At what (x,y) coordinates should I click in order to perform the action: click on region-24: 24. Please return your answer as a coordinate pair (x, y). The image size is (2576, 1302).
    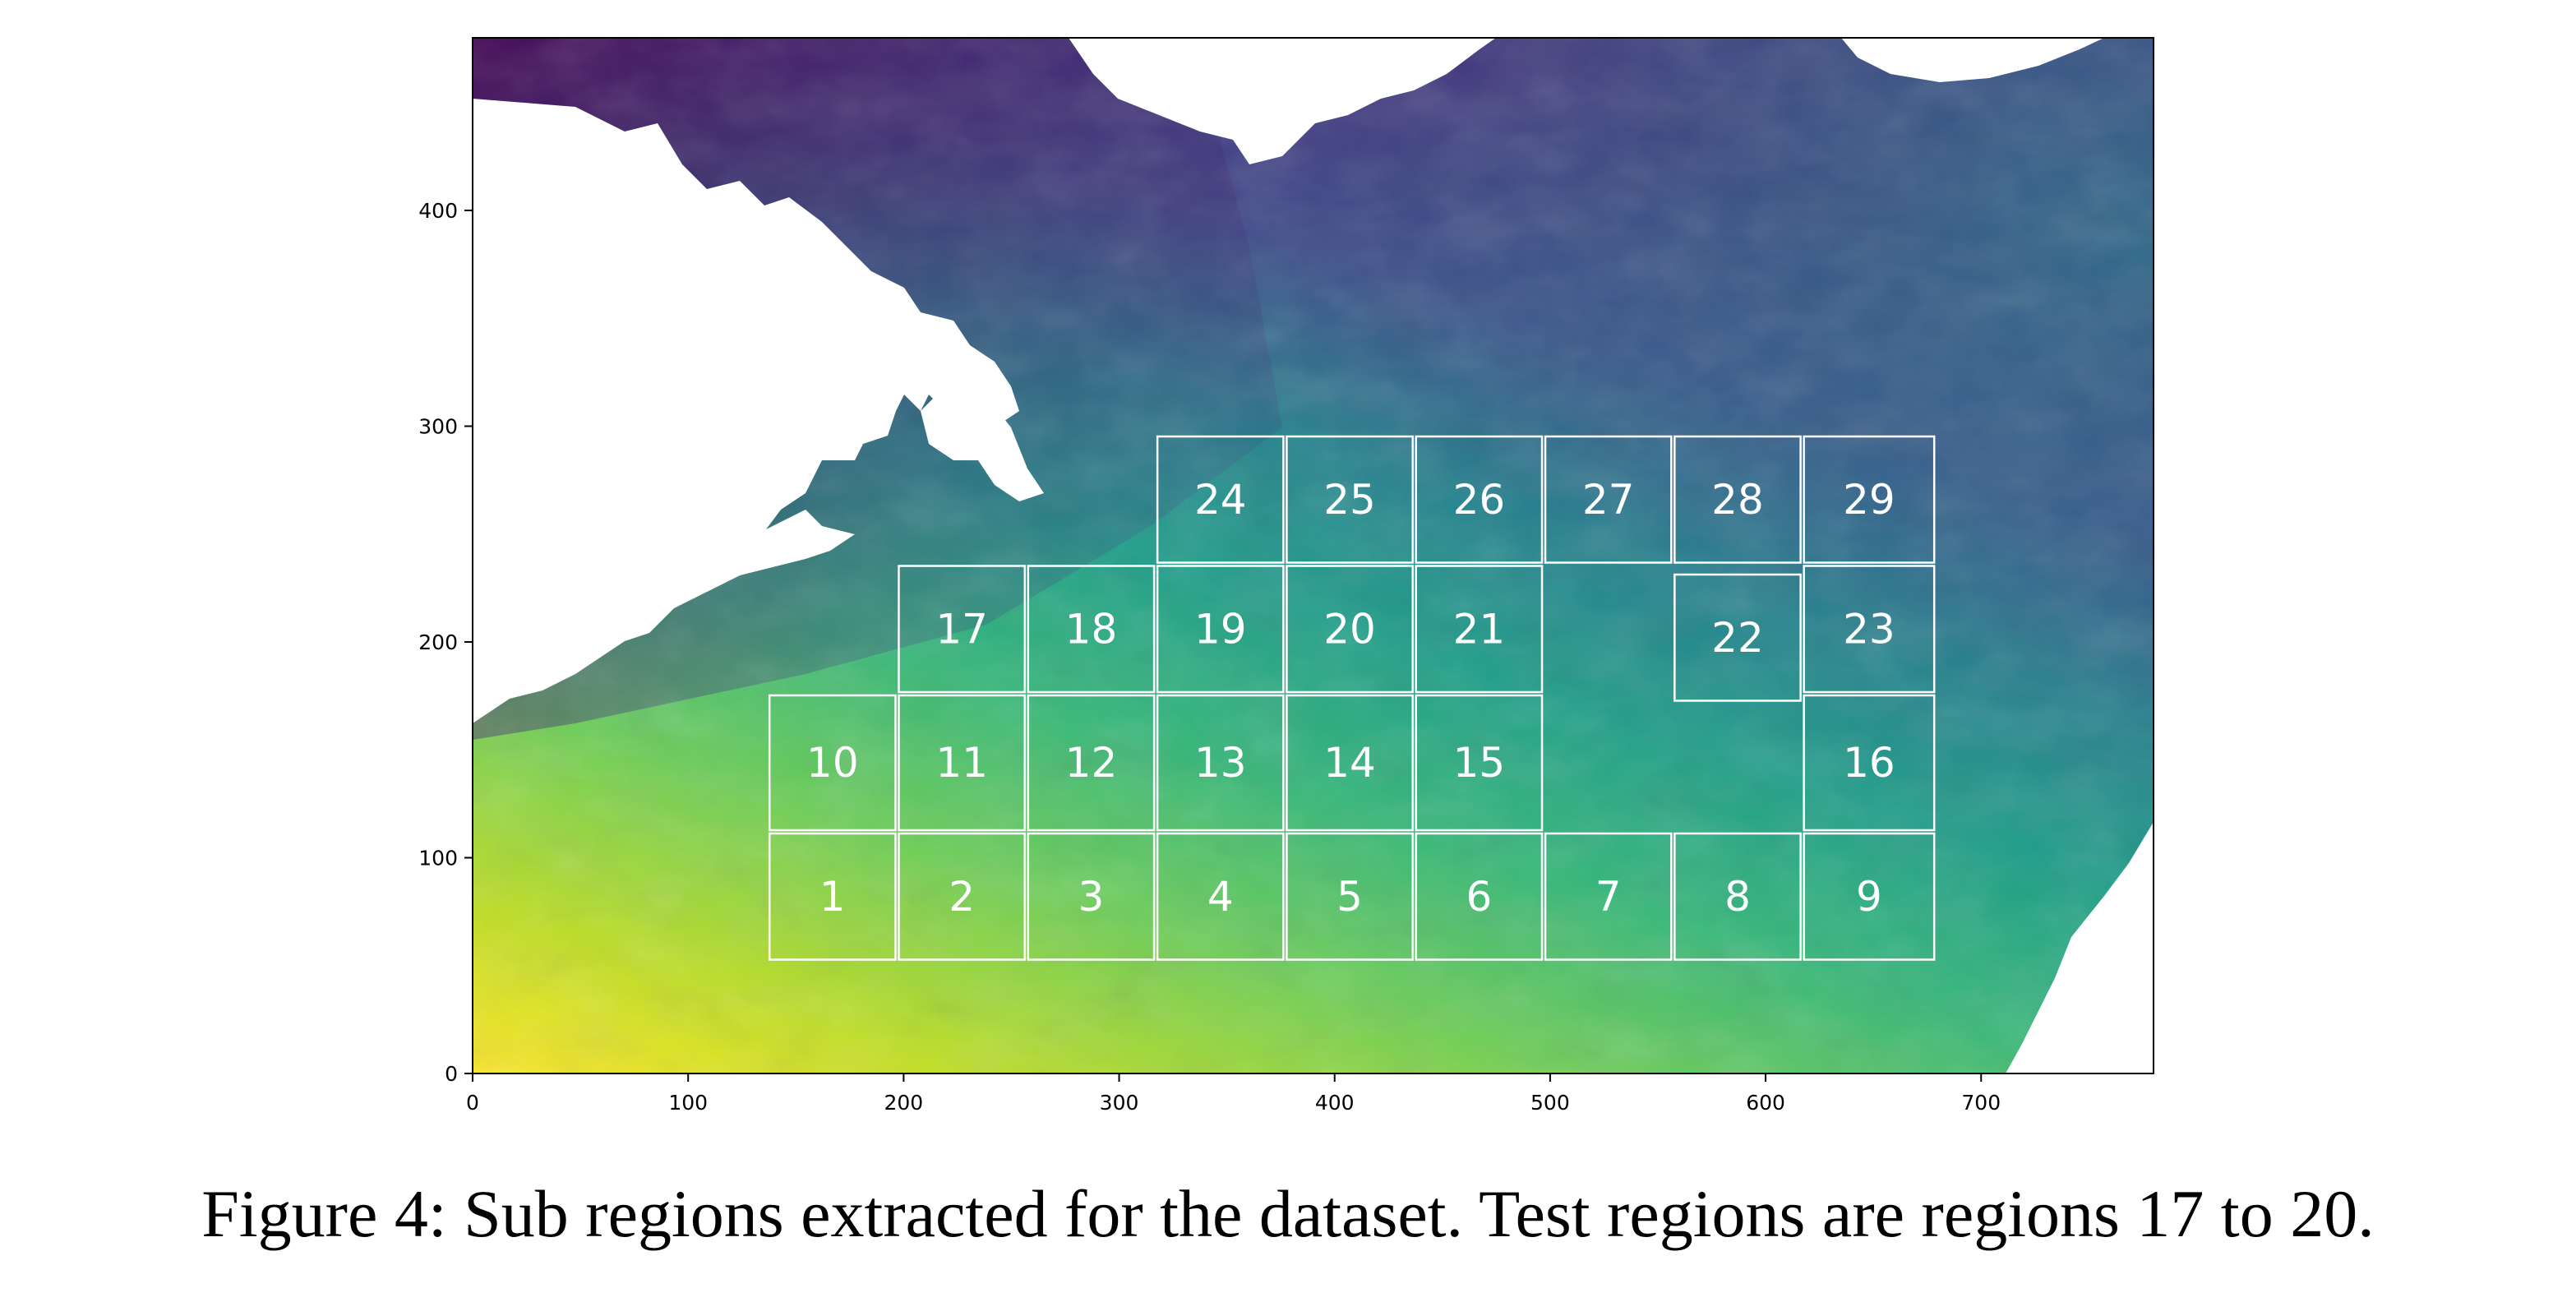
    Looking at the image, I should click on (1220, 500).